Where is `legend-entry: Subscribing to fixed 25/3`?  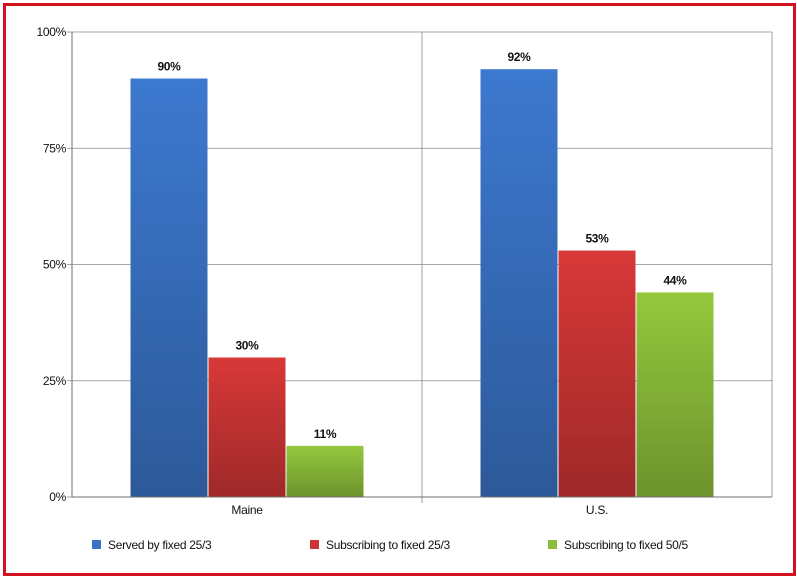
legend-entry: Subscribing to fixed 25/3 is located at coordinates (388, 545).